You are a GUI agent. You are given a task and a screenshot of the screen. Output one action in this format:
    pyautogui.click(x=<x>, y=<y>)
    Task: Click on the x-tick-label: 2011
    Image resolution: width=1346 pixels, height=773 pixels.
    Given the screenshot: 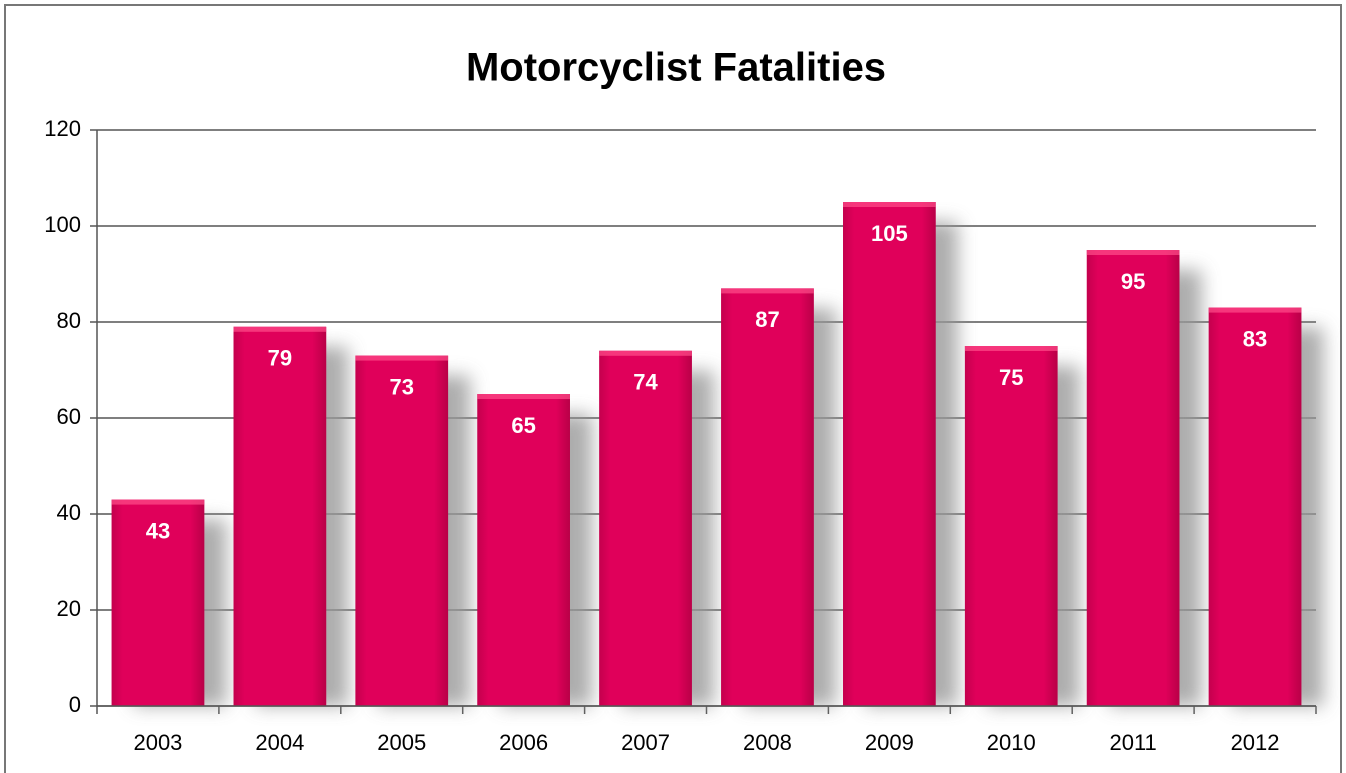 What is the action you would take?
    pyautogui.click(x=1132, y=742)
    